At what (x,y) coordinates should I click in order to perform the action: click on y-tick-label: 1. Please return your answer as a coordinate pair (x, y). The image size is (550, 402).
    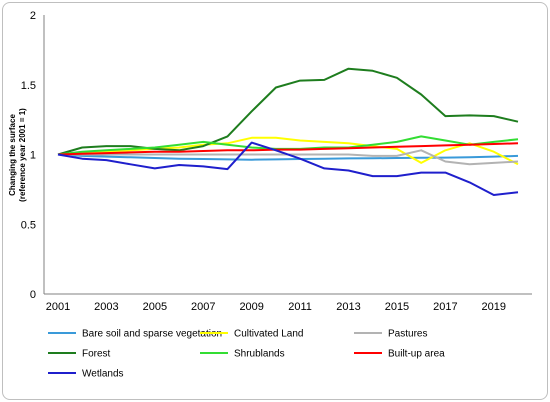
    Looking at the image, I should click on (33, 156).